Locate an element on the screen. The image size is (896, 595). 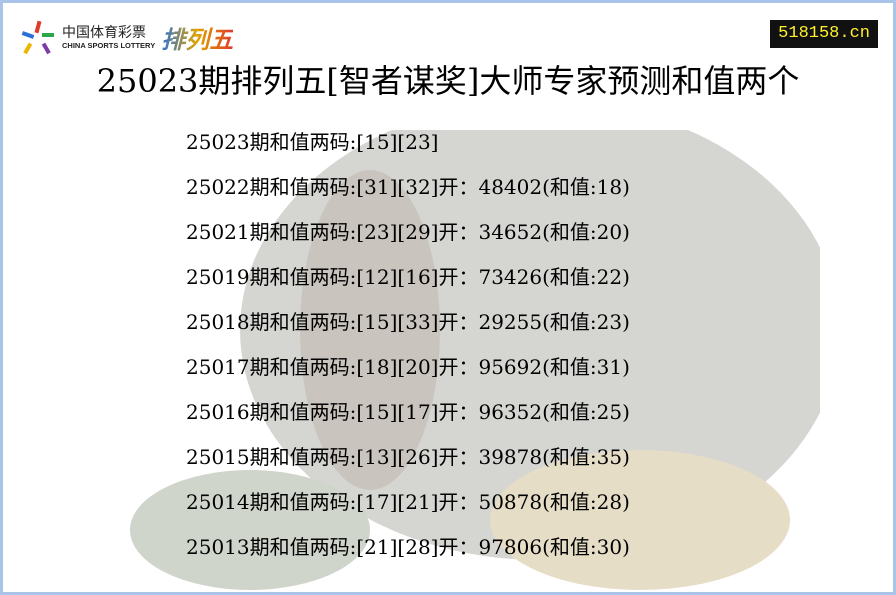
china-sports-lottery-logo: 中国体育彩票 CHINA SPORTS LOTTERY 排列五 is located at coordinates (126, 37).